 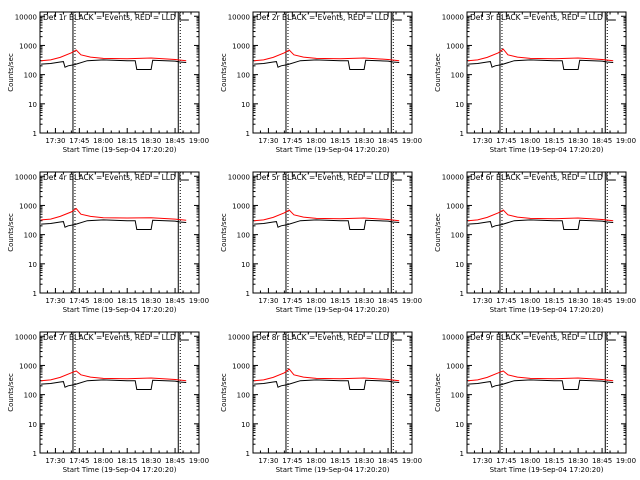 What do you see at coordinates (322, 177) in the screenshot?
I see `chart-title: Det 5r BLACK = Events, RED = LLD` at bounding box center [322, 177].